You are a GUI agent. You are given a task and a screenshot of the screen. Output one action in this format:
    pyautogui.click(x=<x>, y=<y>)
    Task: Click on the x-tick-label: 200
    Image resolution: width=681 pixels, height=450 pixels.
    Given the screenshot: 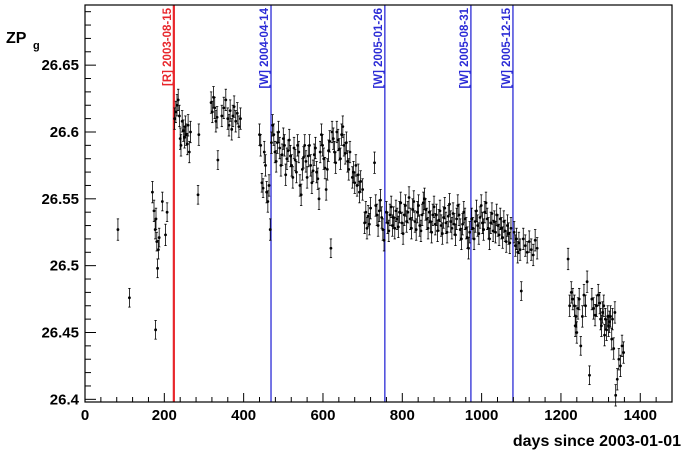 What is the action you would take?
    pyautogui.click(x=164, y=415)
    